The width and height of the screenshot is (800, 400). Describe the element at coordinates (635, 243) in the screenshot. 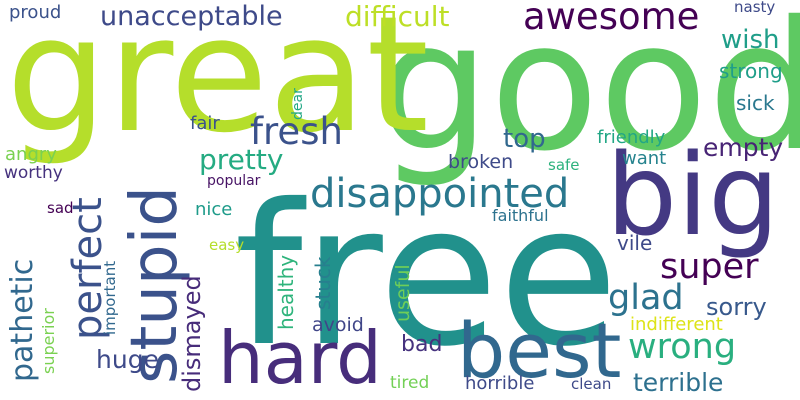

I see `word-vile: vile` at that location.